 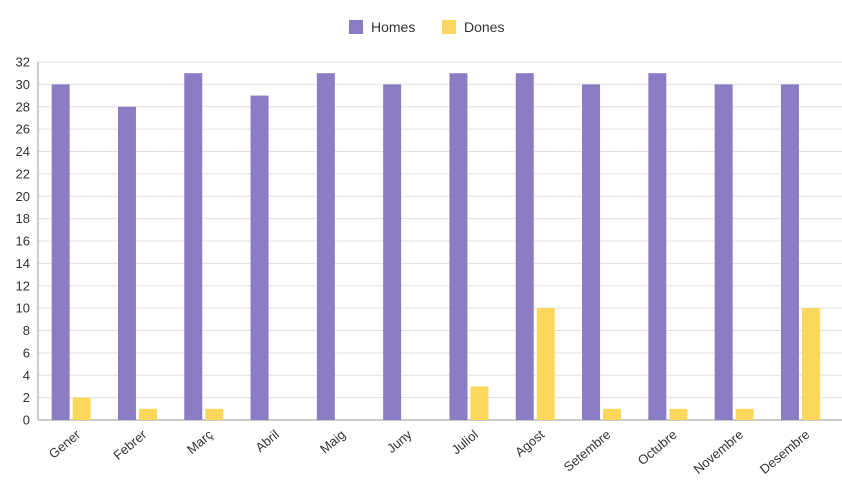 What do you see at coordinates (723, 252) in the screenshot?
I see `bar-homes-novembre` at bounding box center [723, 252].